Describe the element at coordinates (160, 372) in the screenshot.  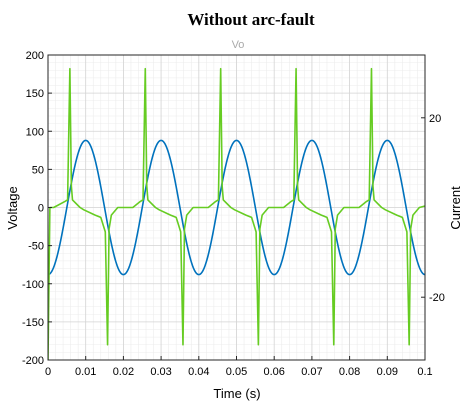
I see `x-tick-label: 0.03` at that location.